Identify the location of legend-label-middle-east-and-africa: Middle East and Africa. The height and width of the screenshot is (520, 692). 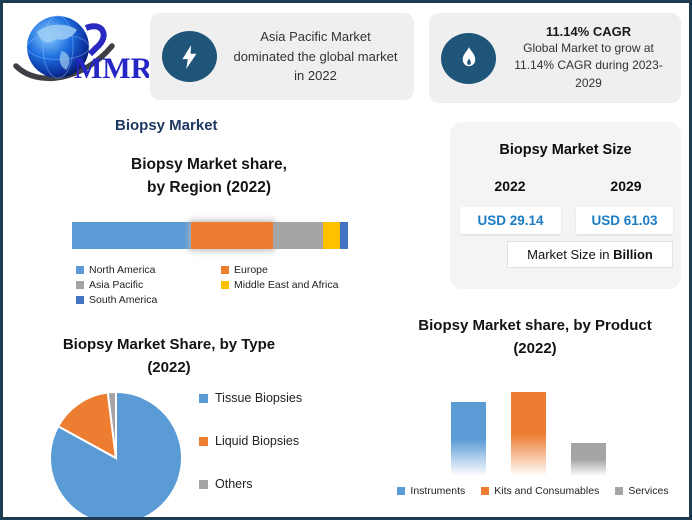
(286, 285).